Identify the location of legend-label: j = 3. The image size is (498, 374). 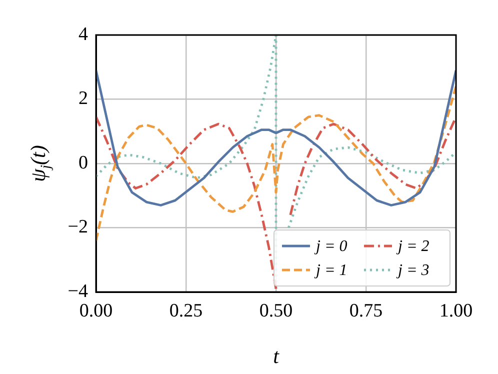
(413, 271).